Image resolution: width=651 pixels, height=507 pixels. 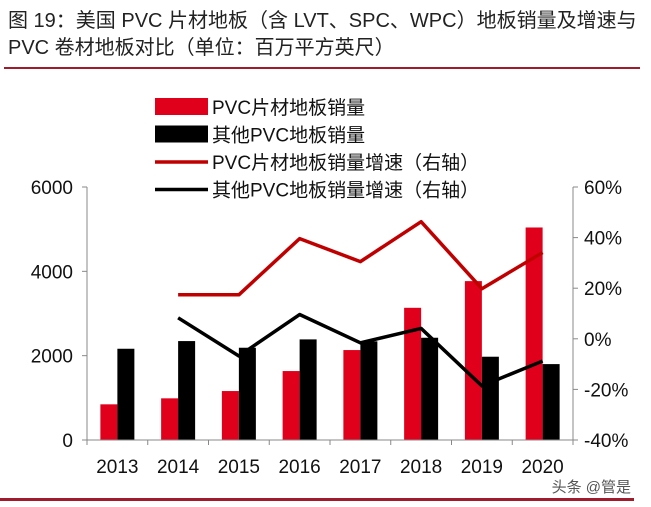 What do you see at coordinates (187, 390) in the screenshot?
I see `bar-other-pvc-2014` at bounding box center [187, 390].